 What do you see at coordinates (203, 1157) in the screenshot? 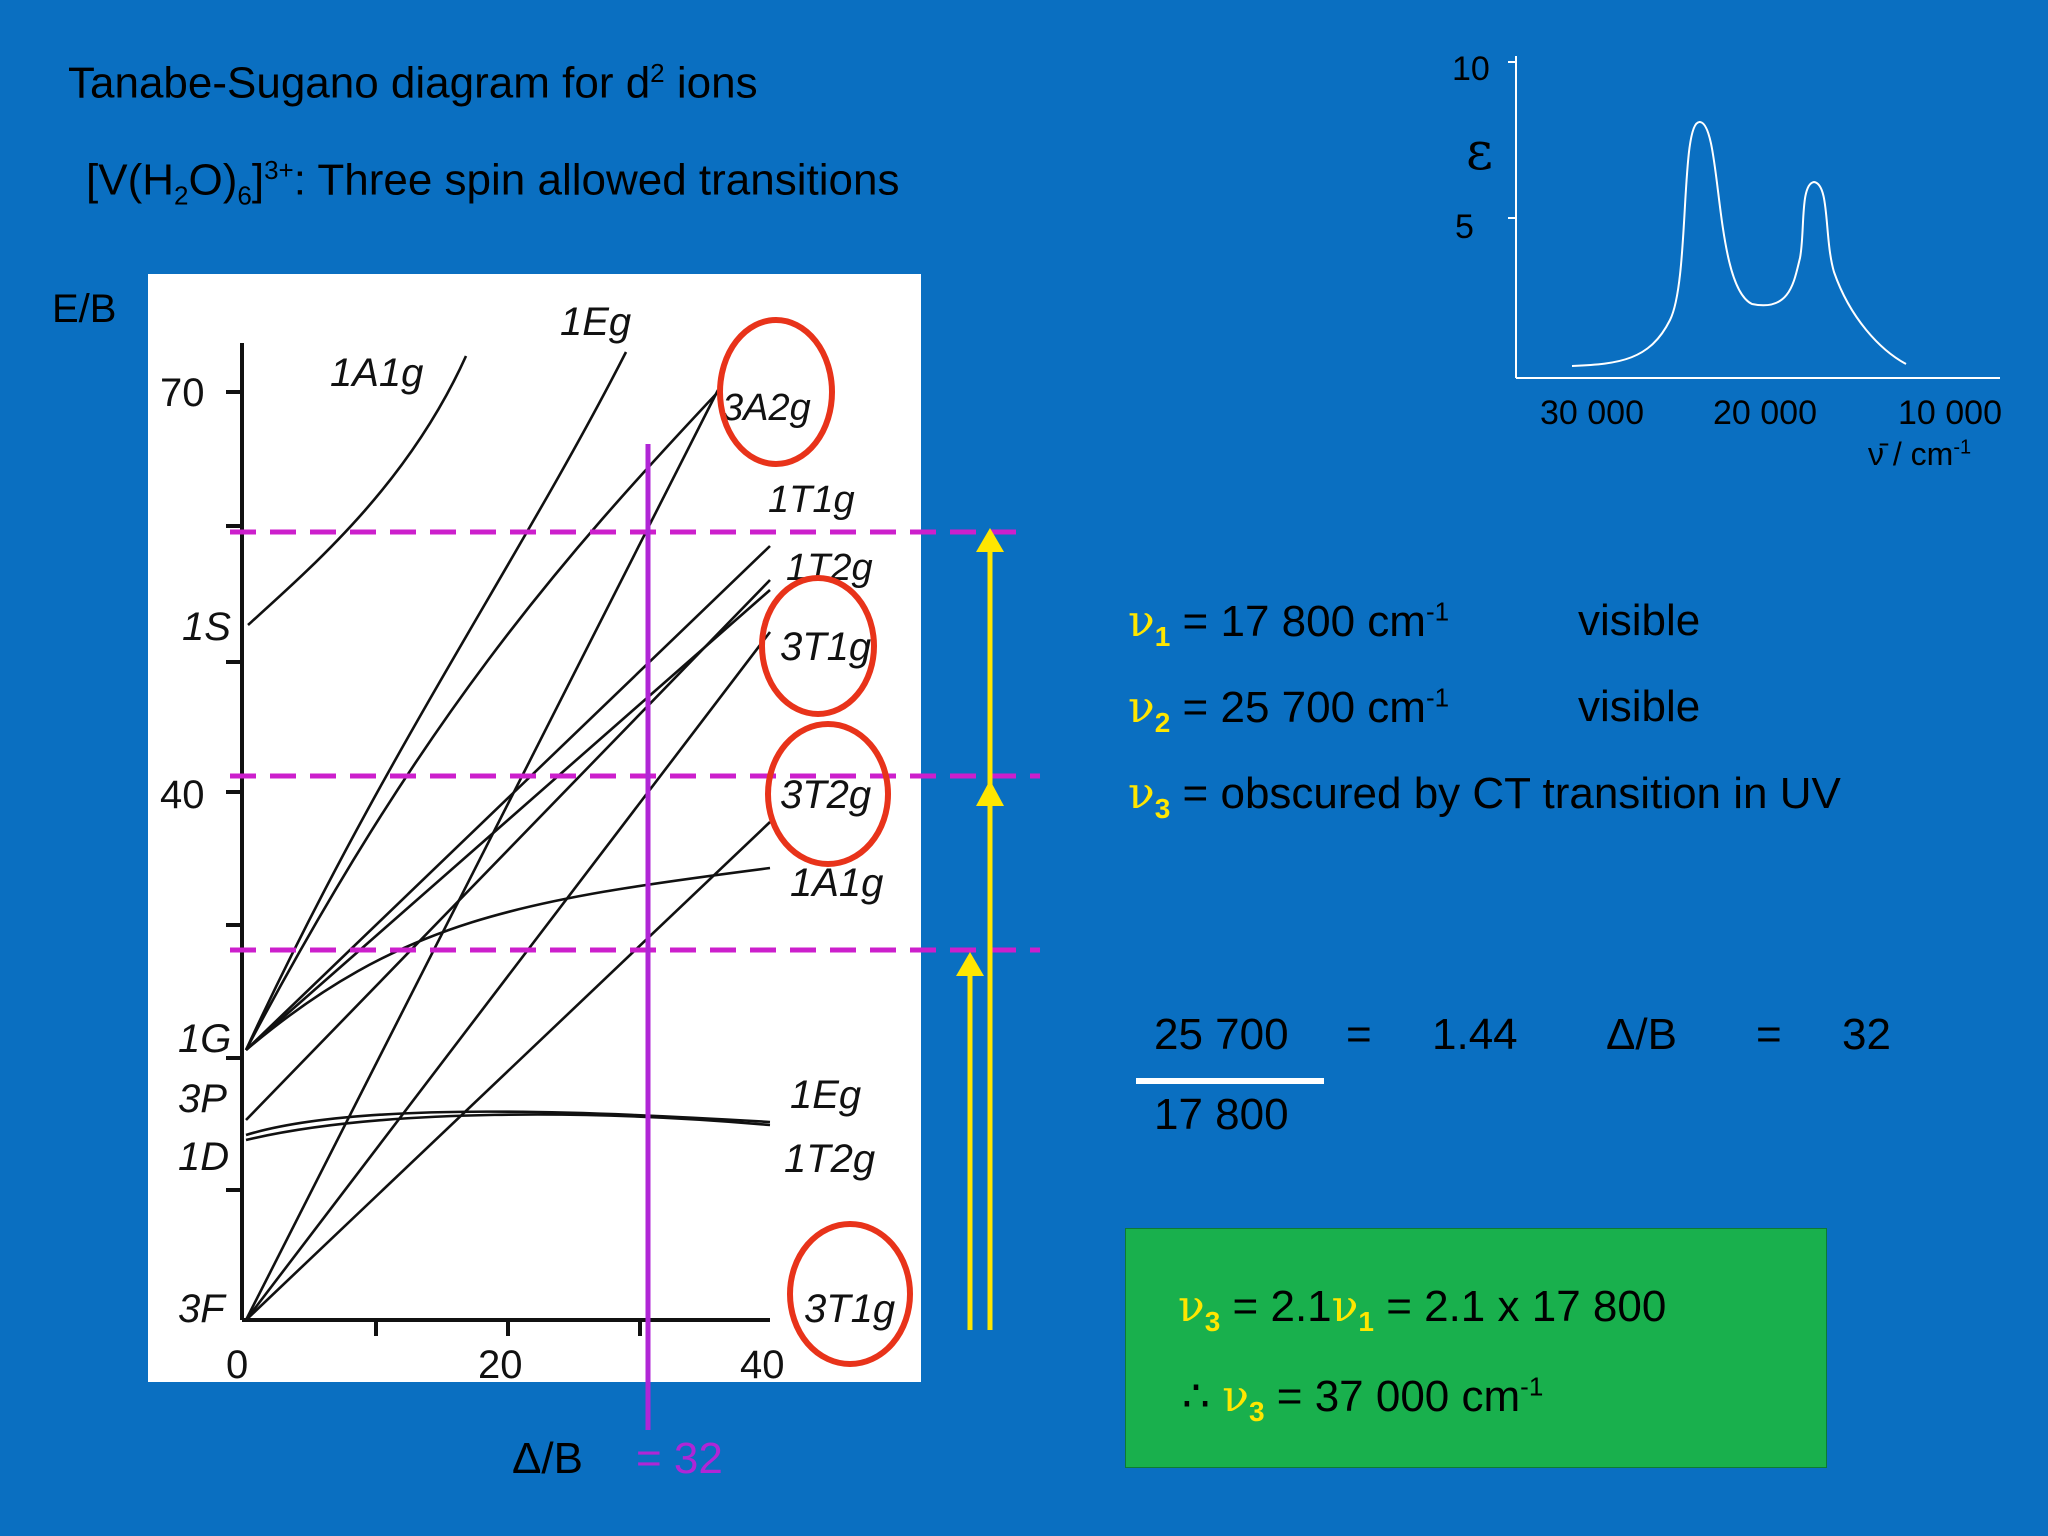
I see `term-label-1D: 1D` at bounding box center [203, 1157].